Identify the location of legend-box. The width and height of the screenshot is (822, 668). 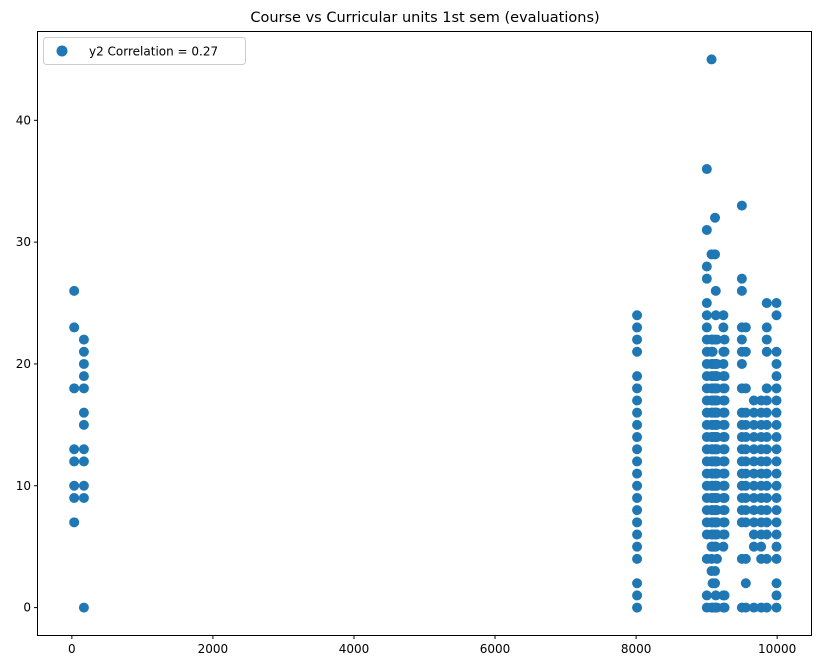
(144, 51).